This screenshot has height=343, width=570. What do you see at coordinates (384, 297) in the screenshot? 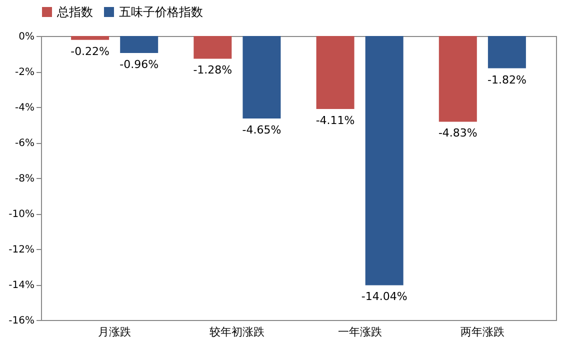
I see `data-label: -14.04%` at bounding box center [384, 297].